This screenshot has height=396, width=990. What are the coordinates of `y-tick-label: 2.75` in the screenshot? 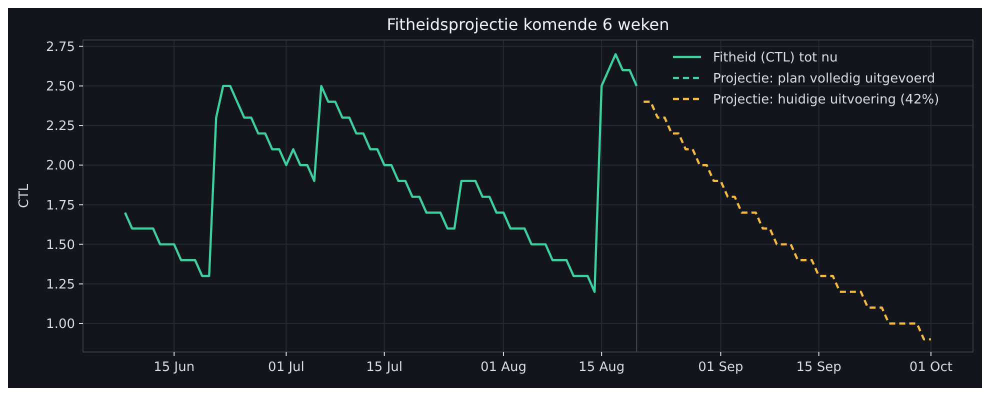 It's located at (60, 47).